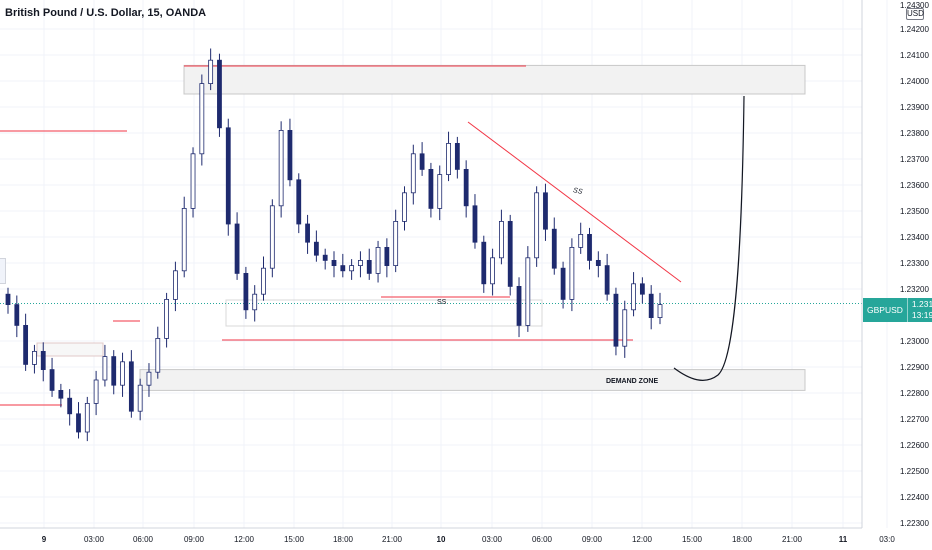  What do you see at coordinates (914, 237) in the screenshot?
I see `y-tick-label: 1.23400` at bounding box center [914, 237].